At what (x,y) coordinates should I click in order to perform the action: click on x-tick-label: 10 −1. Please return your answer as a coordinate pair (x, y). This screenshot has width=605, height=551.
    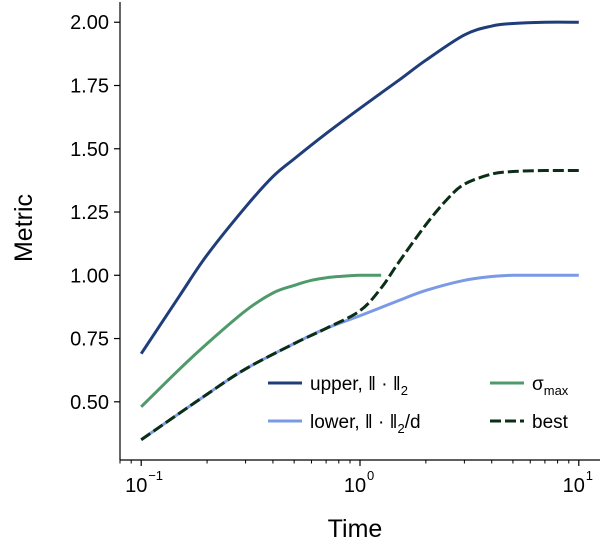
    Looking at the image, I should click on (144, 482).